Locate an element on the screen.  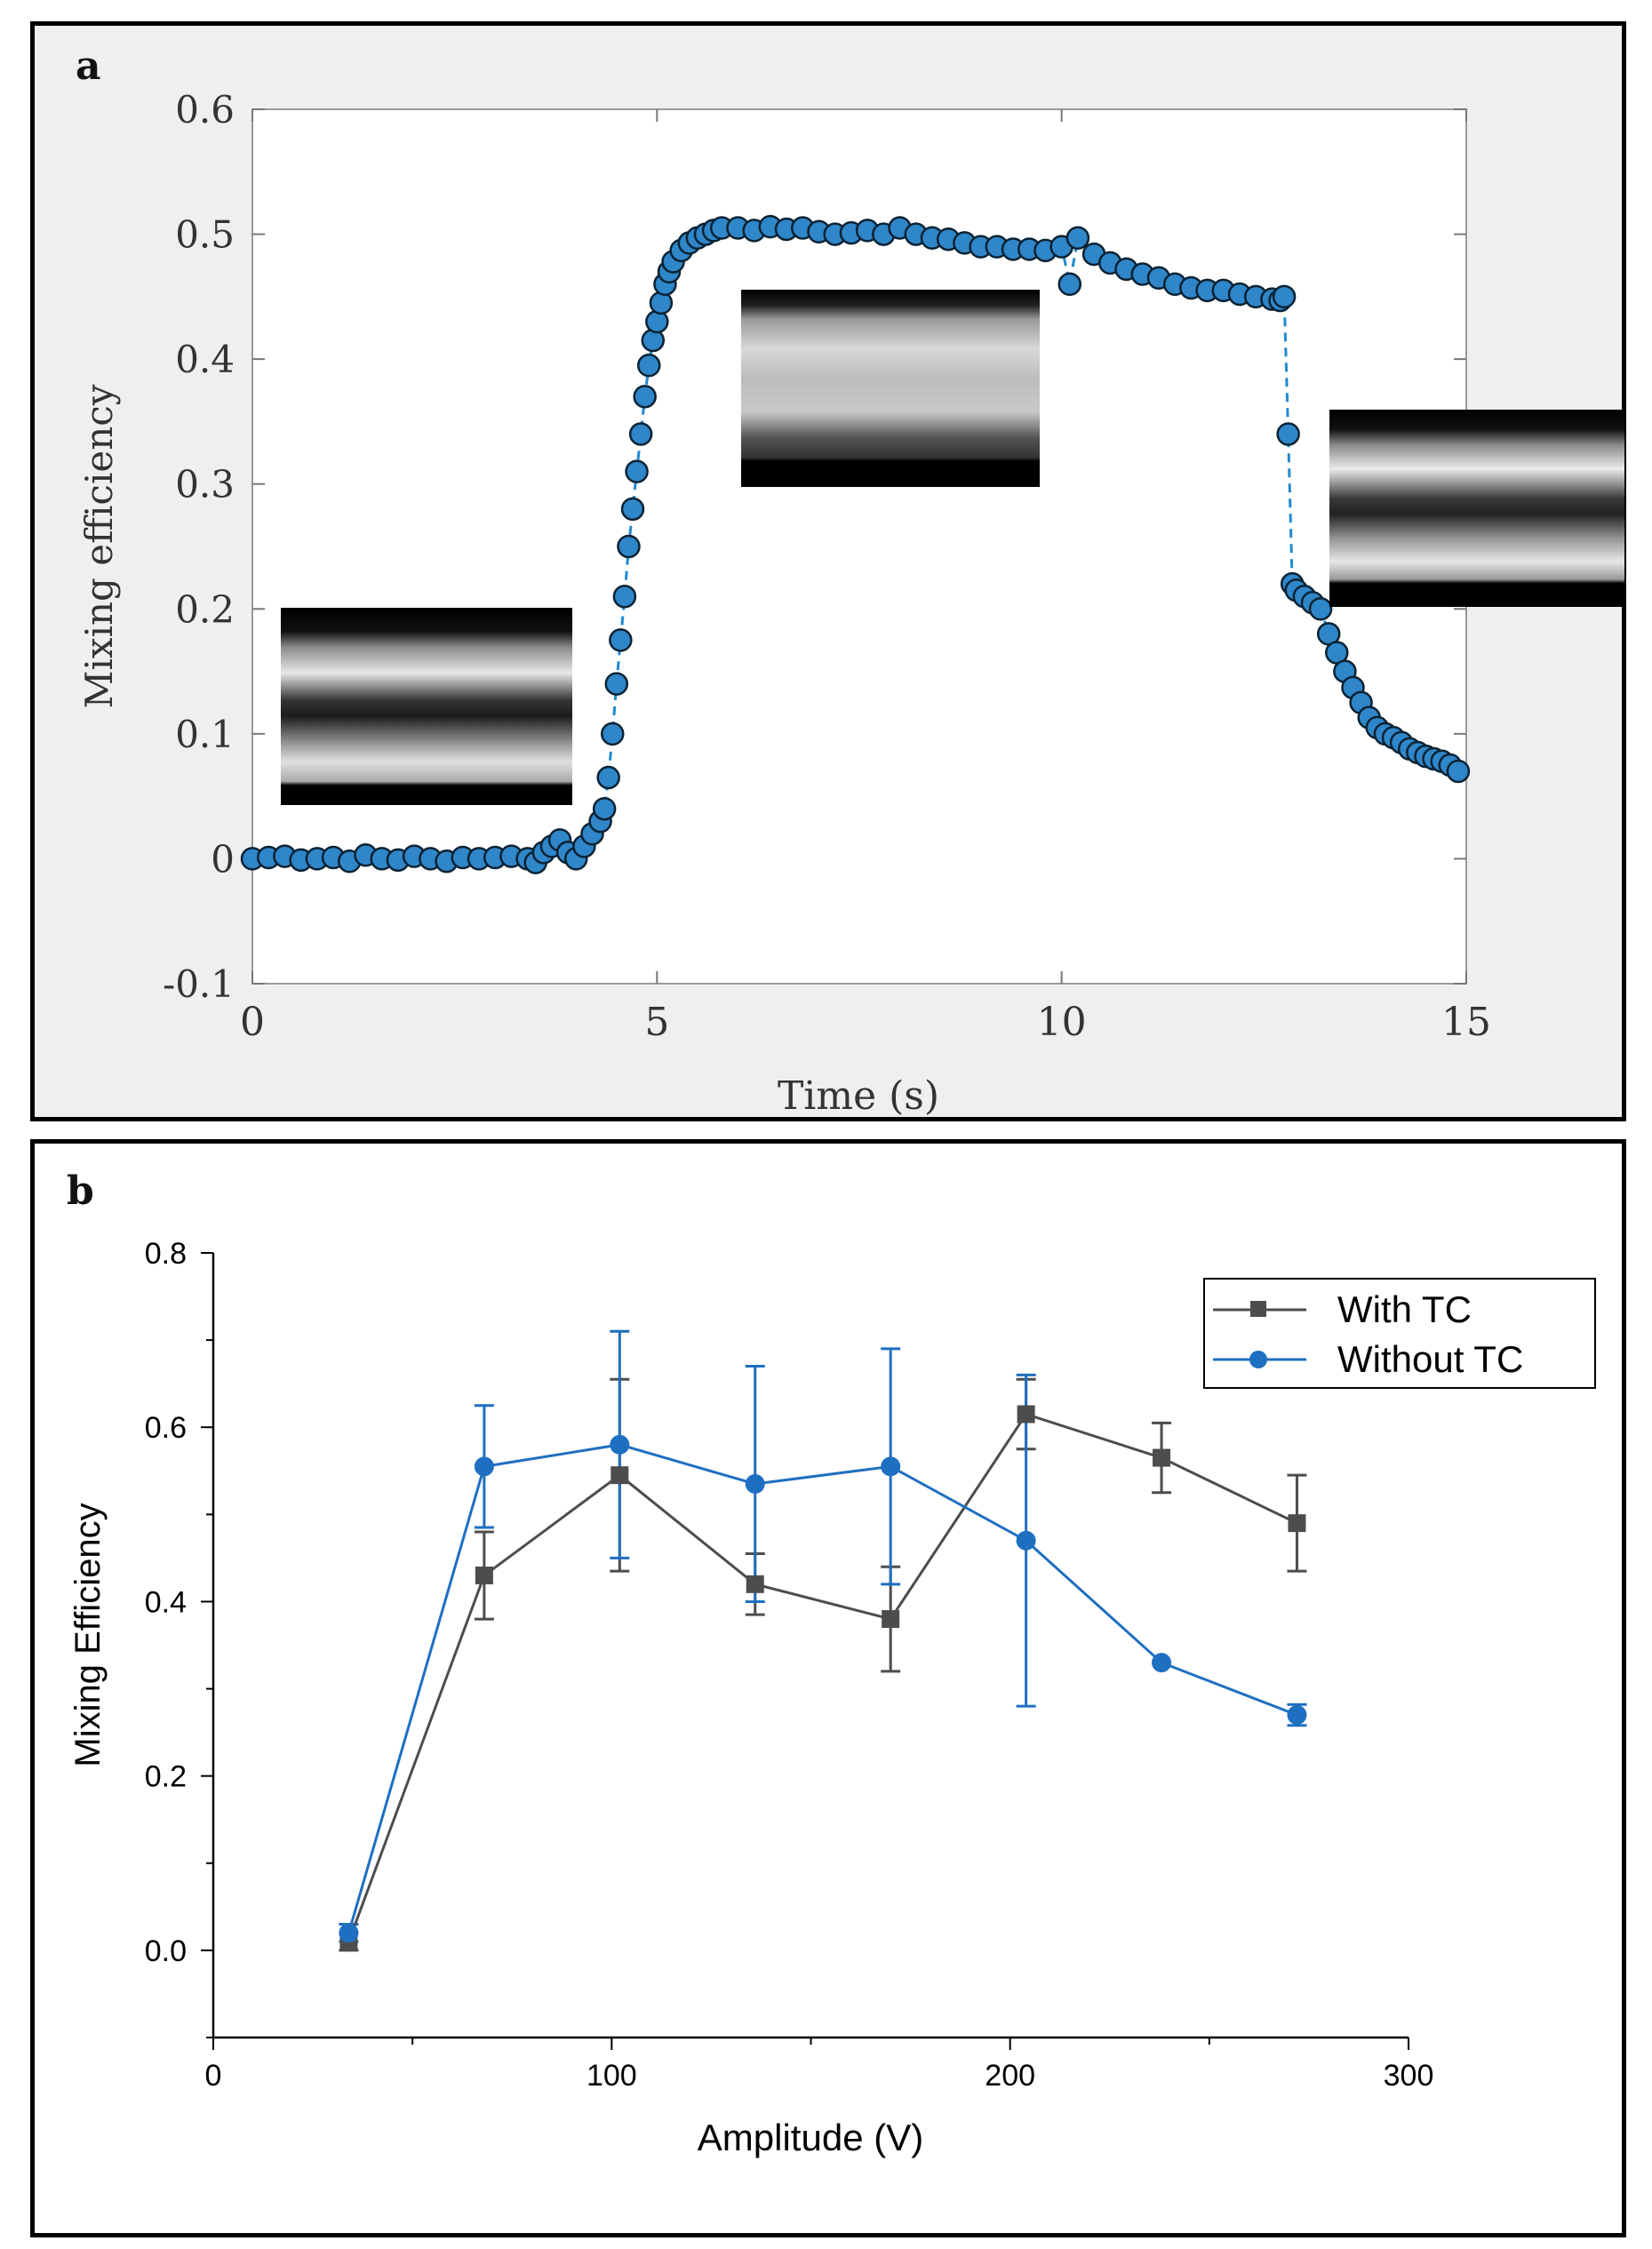
y-tick-label-a: 0.2 is located at coordinates (205, 609).